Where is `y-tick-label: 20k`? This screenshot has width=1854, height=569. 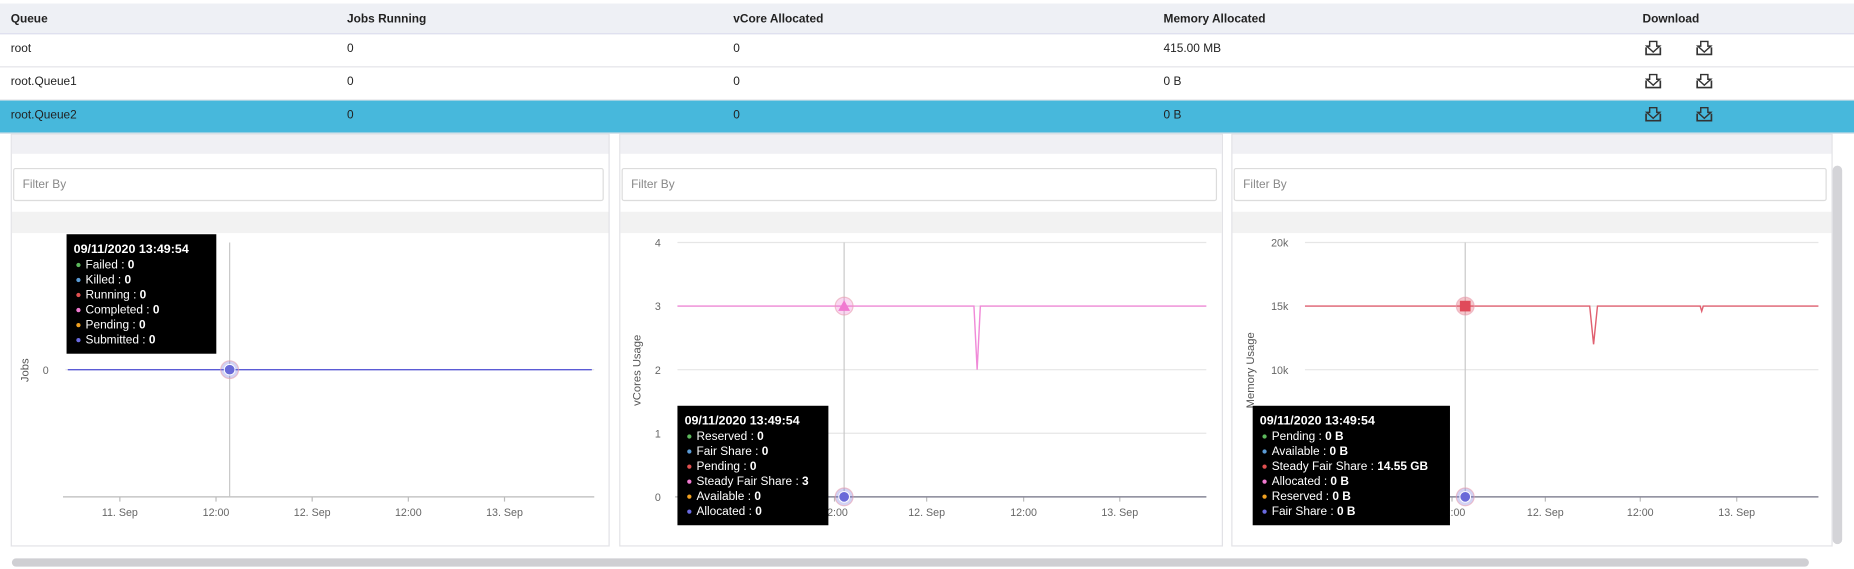
y-tick-label: 20k is located at coordinates (1280, 244).